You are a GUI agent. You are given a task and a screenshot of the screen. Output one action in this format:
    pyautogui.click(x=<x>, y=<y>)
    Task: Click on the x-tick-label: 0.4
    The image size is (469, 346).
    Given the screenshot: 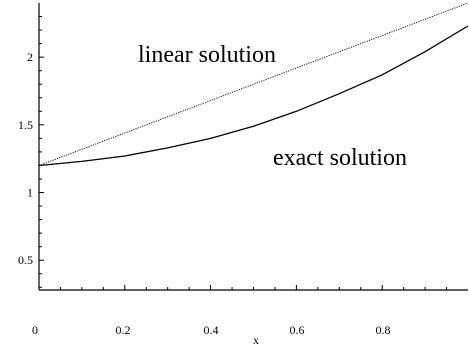 What is the action you would take?
    pyautogui.click(x=211, y=330)
    